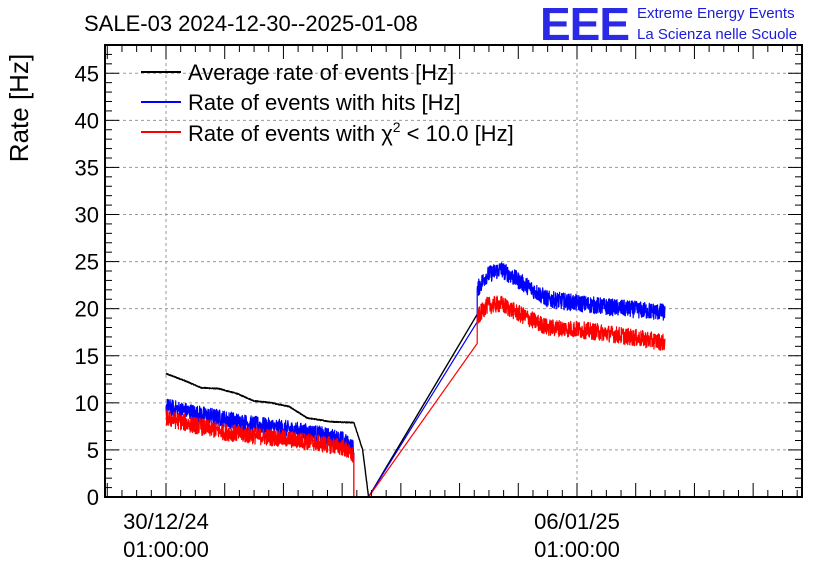 Image resolution: width=836 pixels, height=572 pixels. I want to click on x-tick-label-date: 30/12/24, so click(166, 521).